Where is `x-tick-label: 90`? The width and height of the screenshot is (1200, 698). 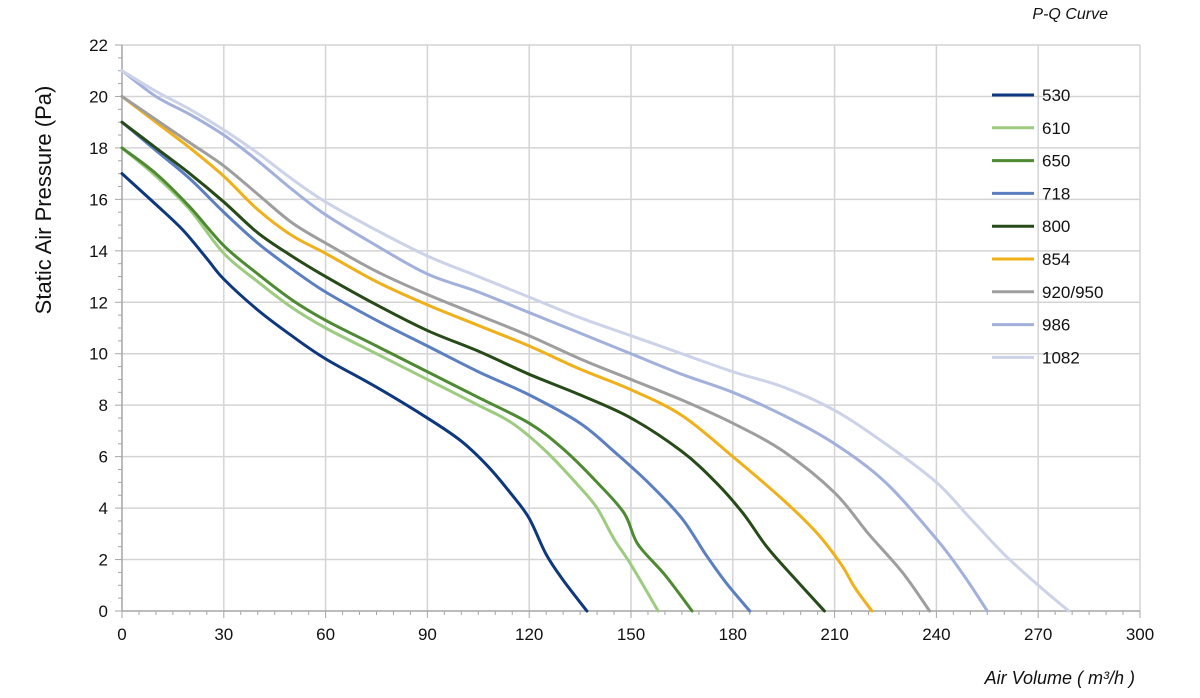
x-tick-label: 90 is located at coordinates (427, 634).